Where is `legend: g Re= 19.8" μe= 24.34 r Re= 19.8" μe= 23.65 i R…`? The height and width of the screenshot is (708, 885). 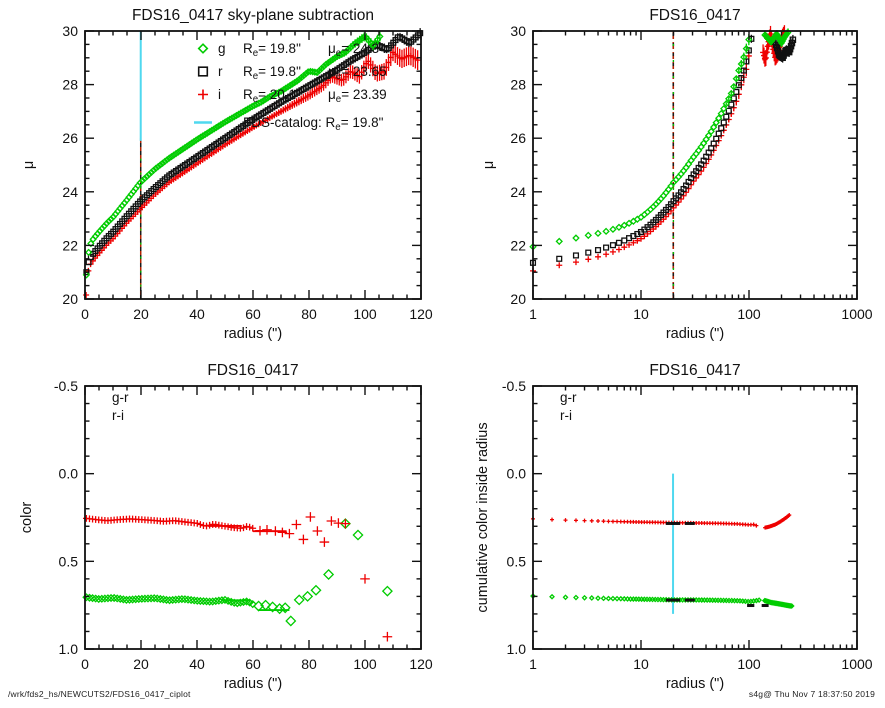
legend: g Re= 19.8" μe= 24.34 r Re= 19.8" μe= 23.65 i R… is located at coordinates (290, 87).